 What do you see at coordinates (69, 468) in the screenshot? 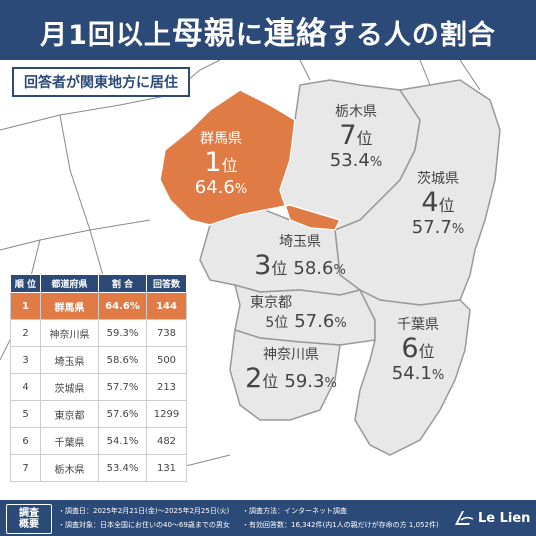
I see `cell-prefecture: 栃木県` at bounding box center [69, 468].